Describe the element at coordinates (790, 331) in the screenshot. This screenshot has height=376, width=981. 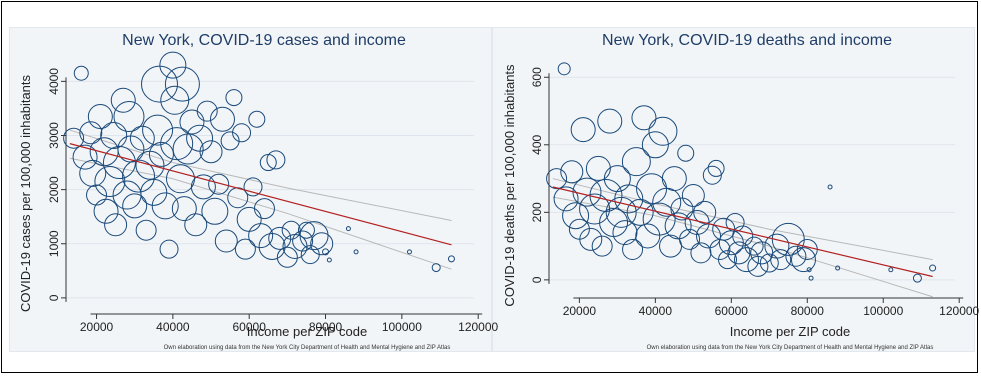
I see `x-axis-label: Income per ZIP code` at that location.